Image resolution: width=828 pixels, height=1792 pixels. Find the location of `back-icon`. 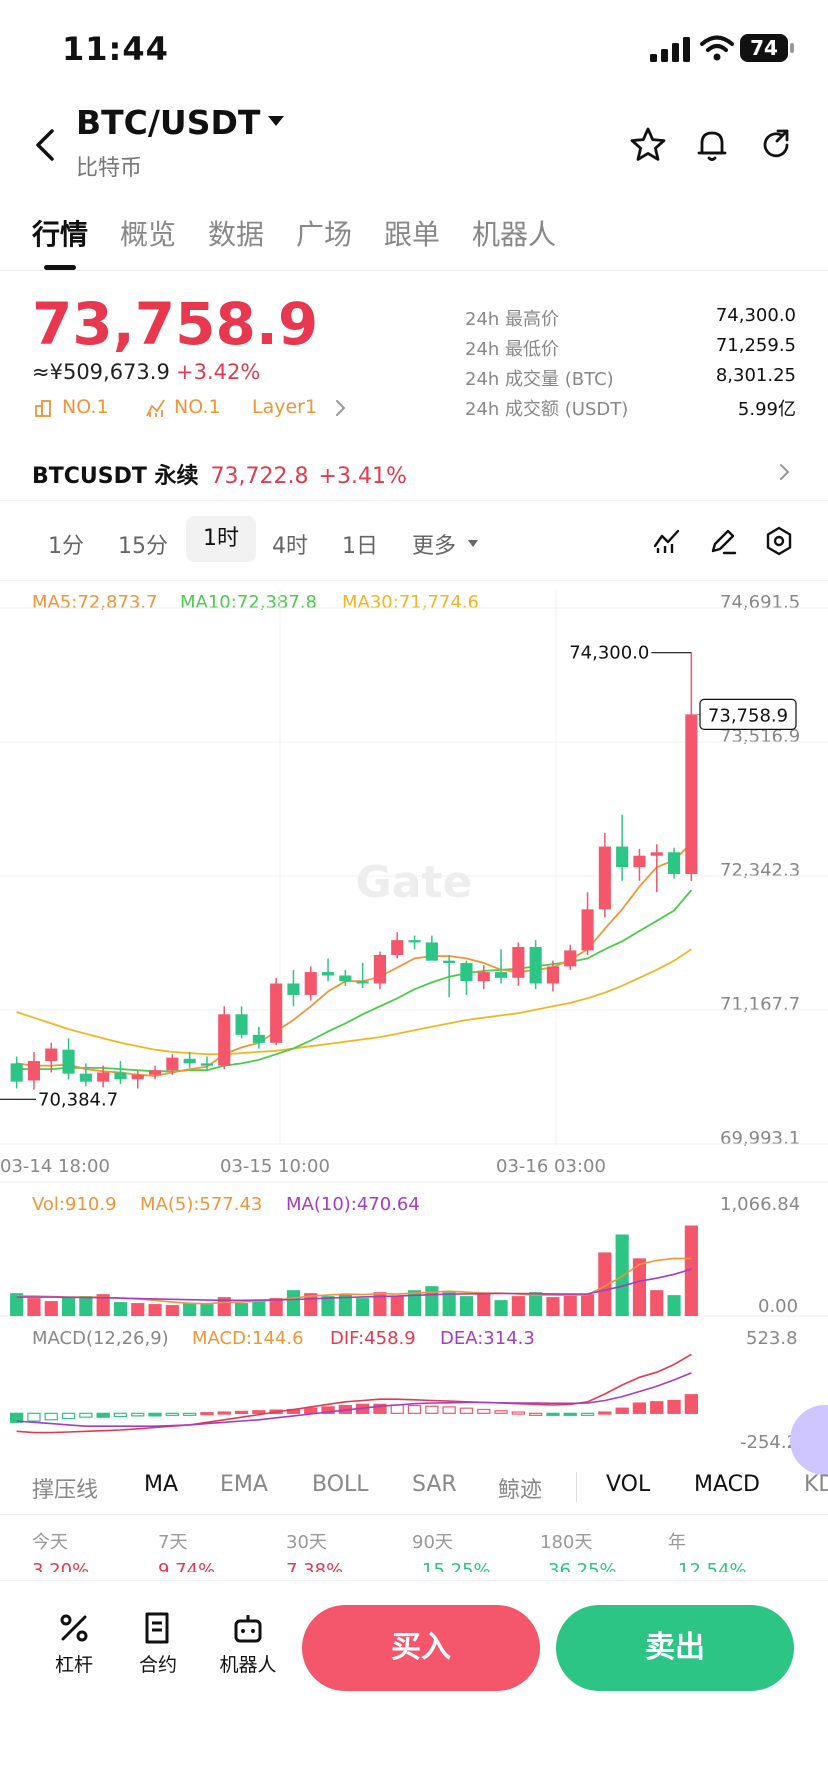

back-icon is located at coordinates (45, 145).